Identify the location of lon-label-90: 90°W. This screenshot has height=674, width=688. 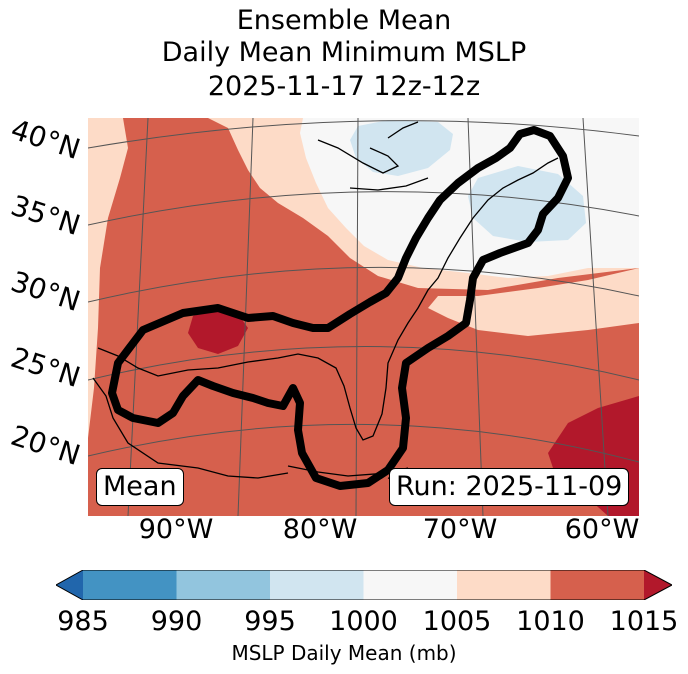
(176, 529).